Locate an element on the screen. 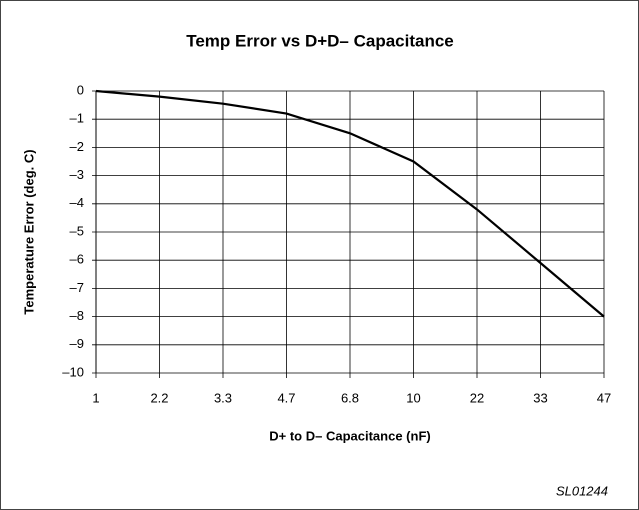  y-tick-label: –7 is located at coordinates (77, 287).